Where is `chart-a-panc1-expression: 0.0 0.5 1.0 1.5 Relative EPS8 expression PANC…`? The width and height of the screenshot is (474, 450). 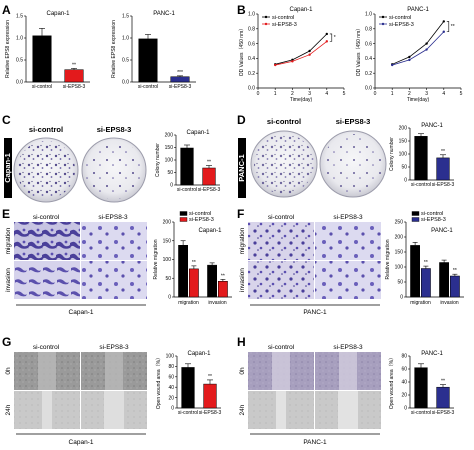 chart-a-panc1-expression: 0.0 0.5 1.0 1.5 Relative EPS8 expression PANC… is located at coordinates (153, 50).